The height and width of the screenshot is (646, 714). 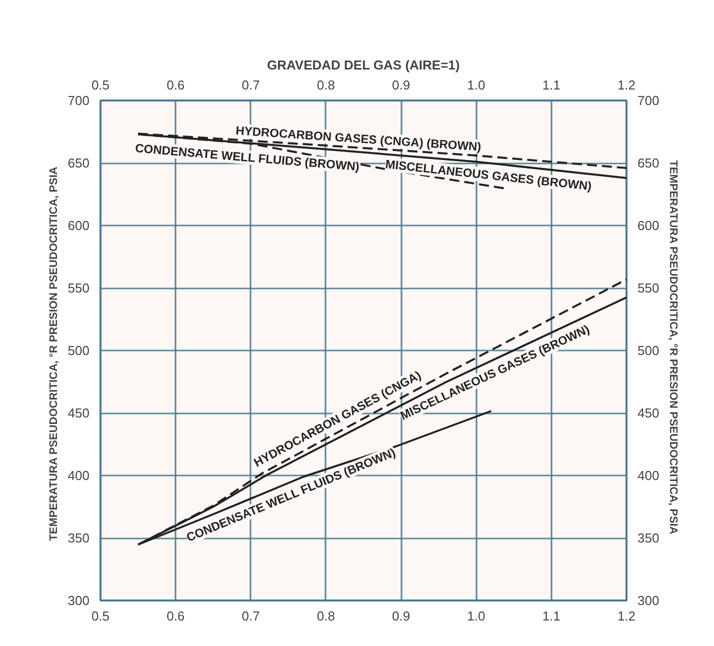 What do you see at coordinates (401, 616) in the screenshot?
I see `x-tick-label: 0.9` at bounding box center [401, 616].